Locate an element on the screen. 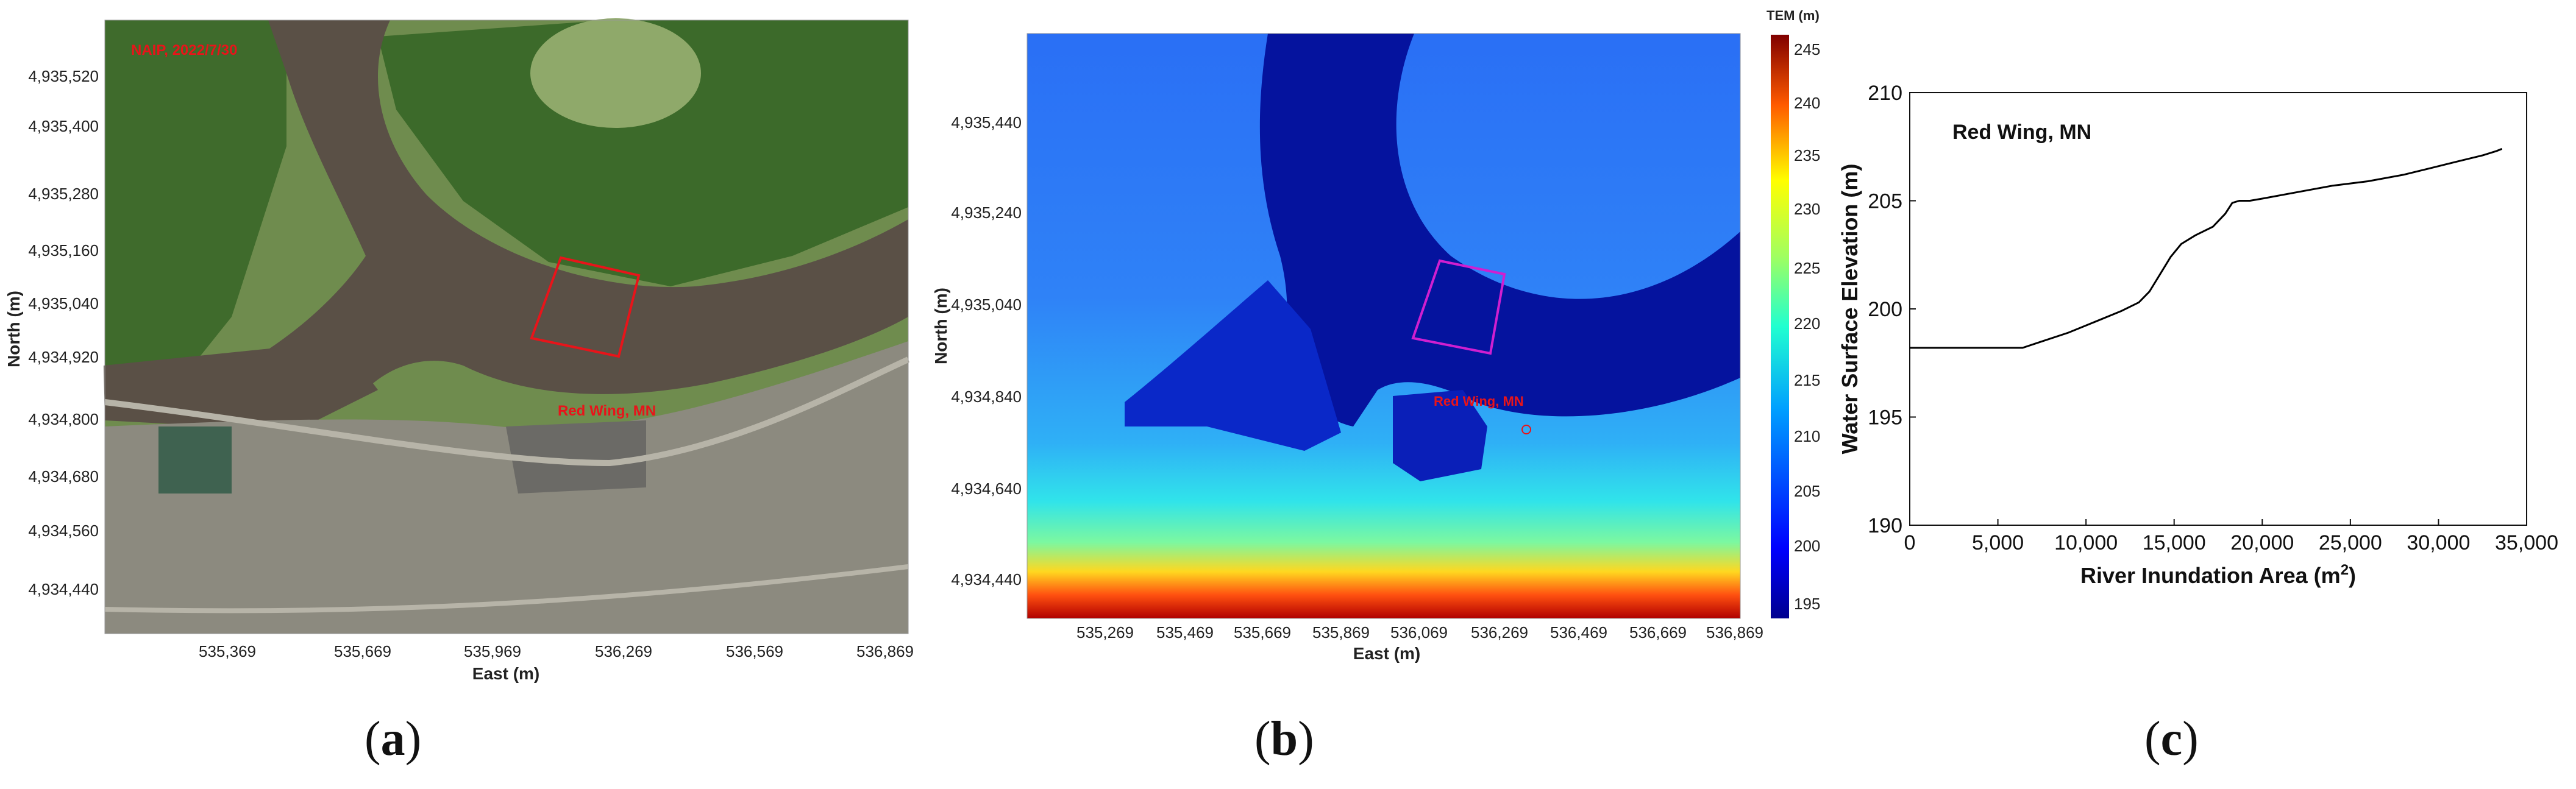  tem-harbor is located at coordinates (1440, 436).